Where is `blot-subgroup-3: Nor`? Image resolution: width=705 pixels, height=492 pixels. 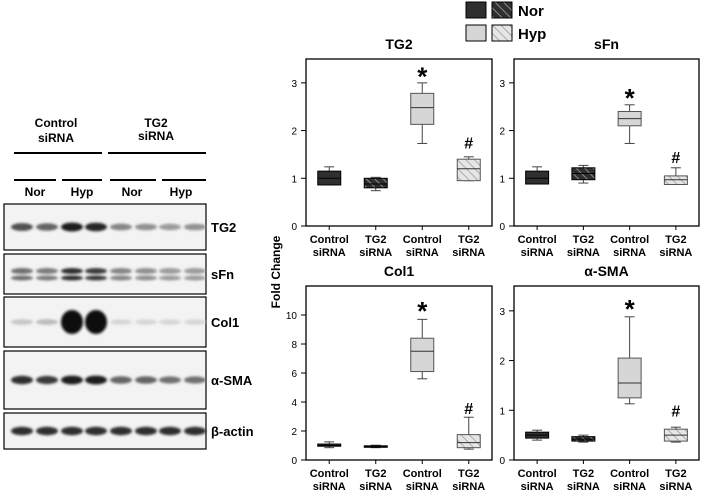 blot-subgroup-3: Nor is located at coordinates (132, 192).